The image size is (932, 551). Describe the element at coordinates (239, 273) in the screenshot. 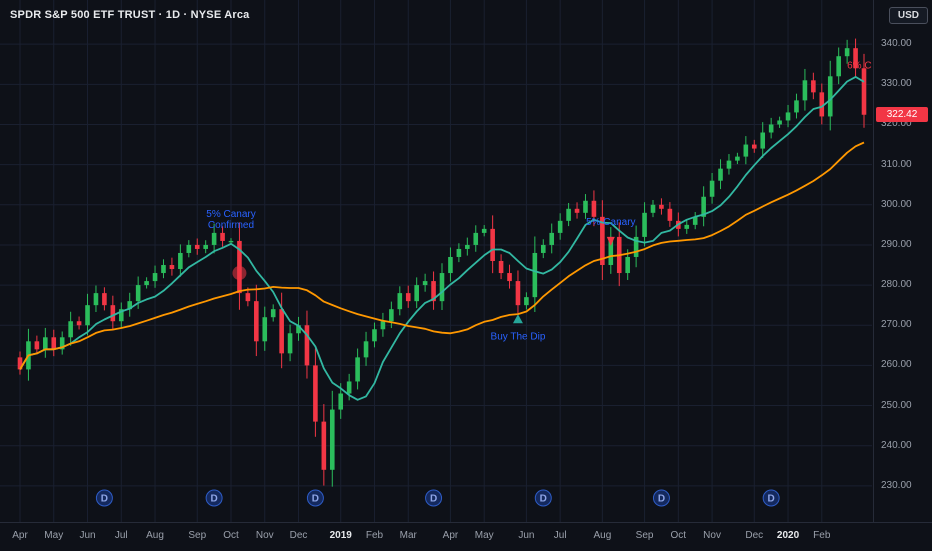

I see `event-circle-marker` at that location.